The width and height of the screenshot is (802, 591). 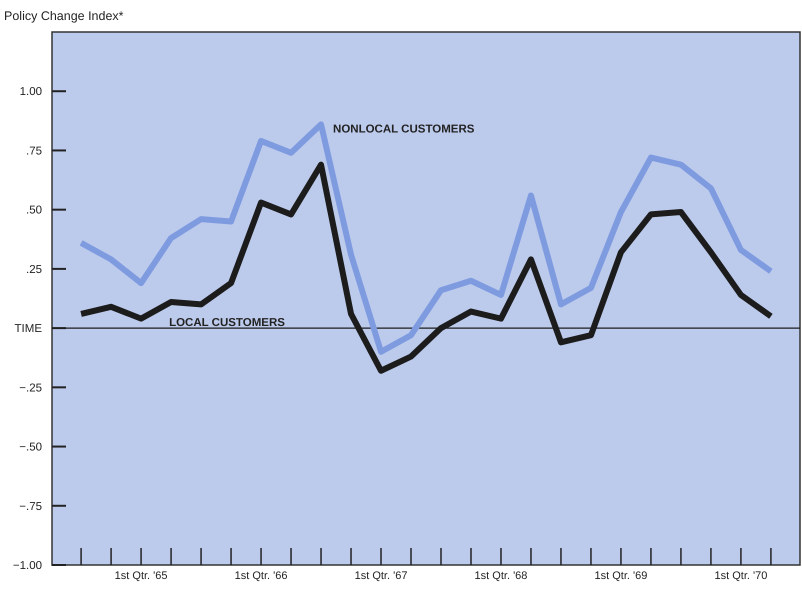 I want to click on y-tick-label: 1.00, so click(x=31, y=92).